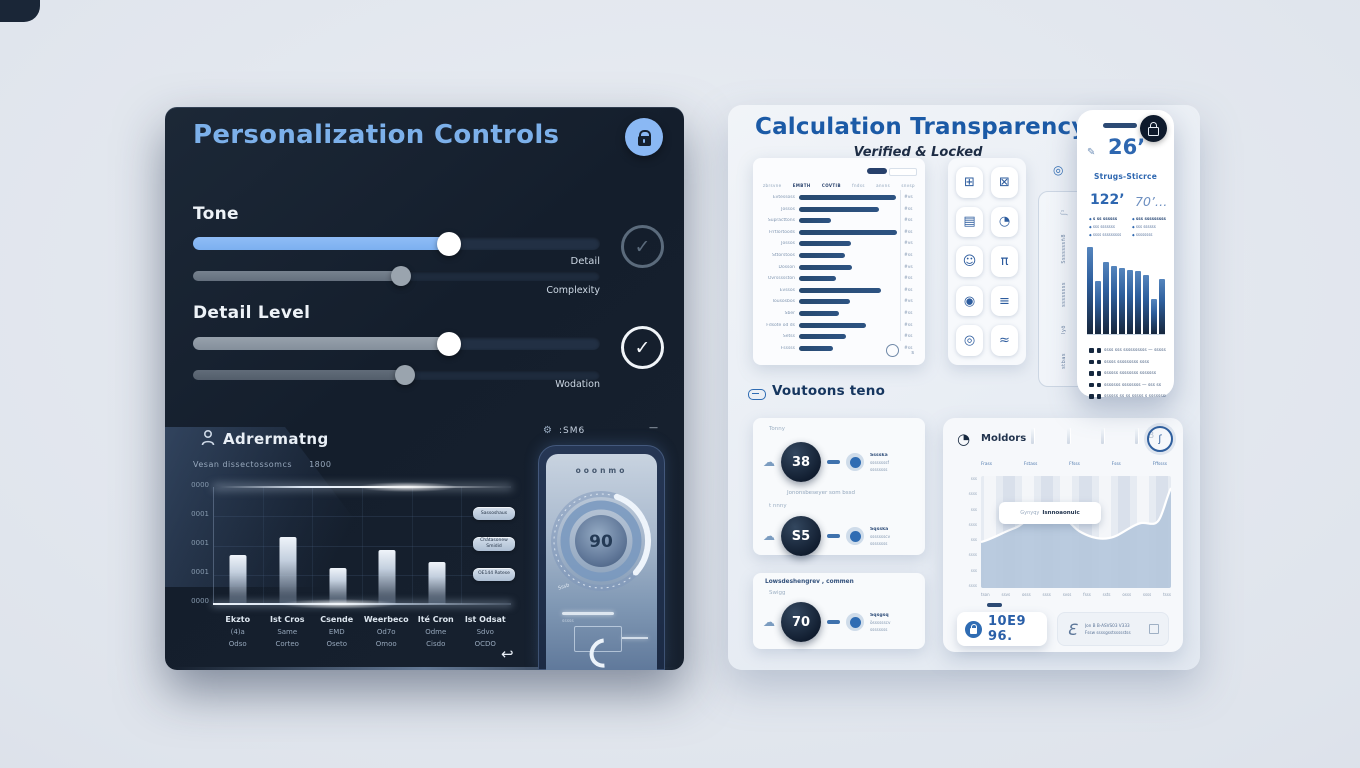  I want to click on bar, so click(338, 585).